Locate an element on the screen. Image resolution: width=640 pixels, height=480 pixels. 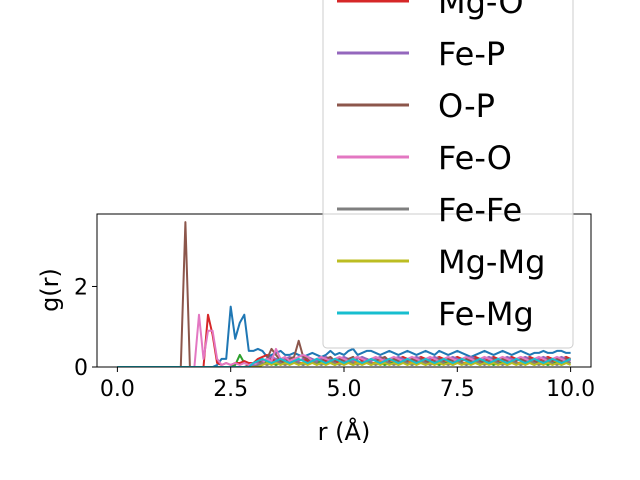
x-tick-label: 10.0 is located at coordinates (570, 389).